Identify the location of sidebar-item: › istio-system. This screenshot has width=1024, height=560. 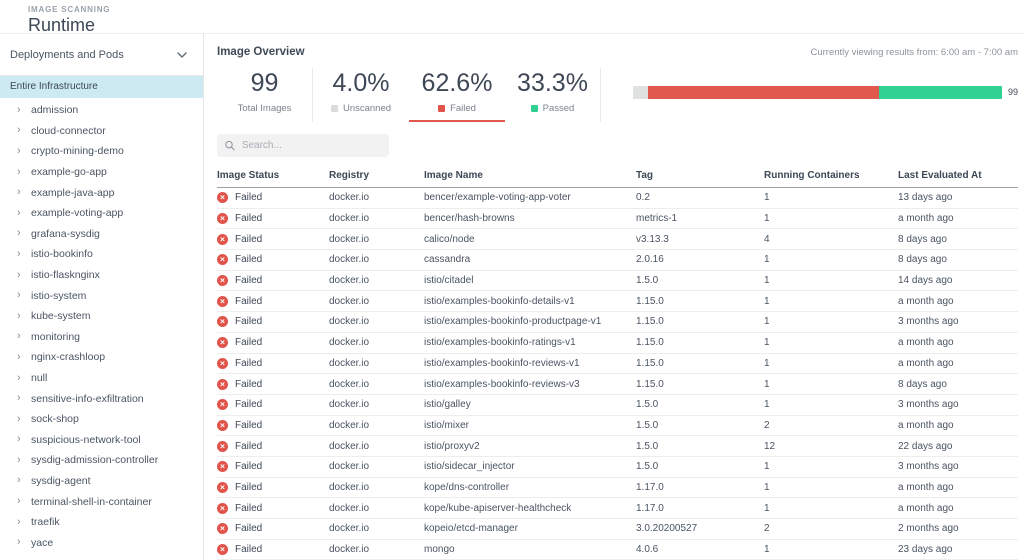
(101, 295).